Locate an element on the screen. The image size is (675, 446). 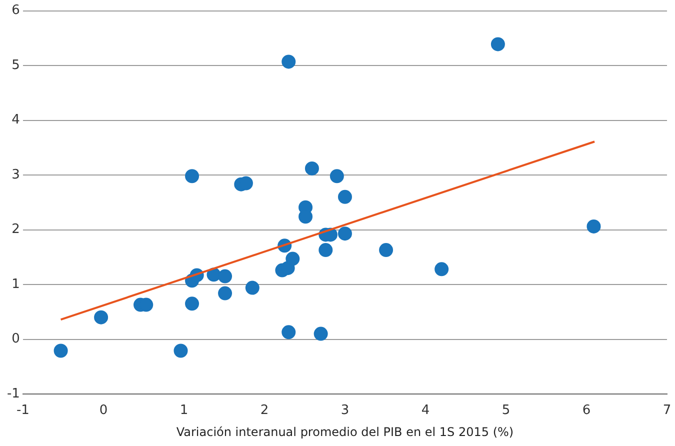
x-tick-label: 4 is located at coordinates (425, 410).